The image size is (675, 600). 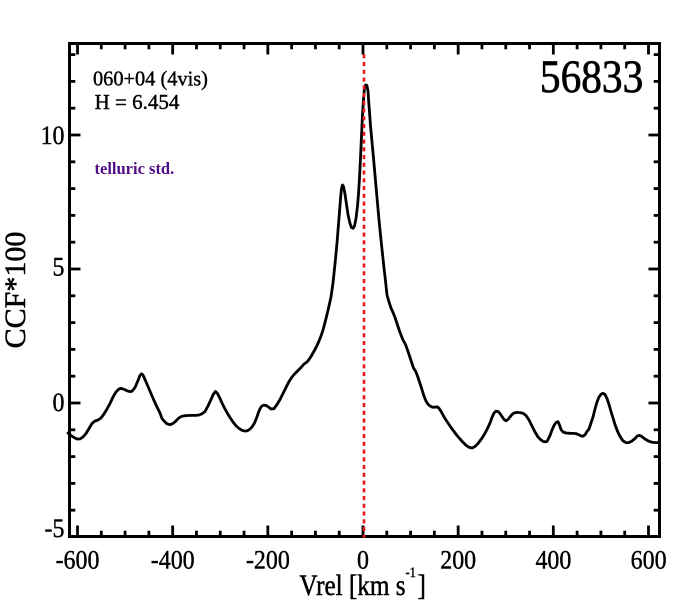 What do you see at coordinates (591, 76) in the screenshot?
I see `svg-text: 56833` at bounding box center [591, 76].